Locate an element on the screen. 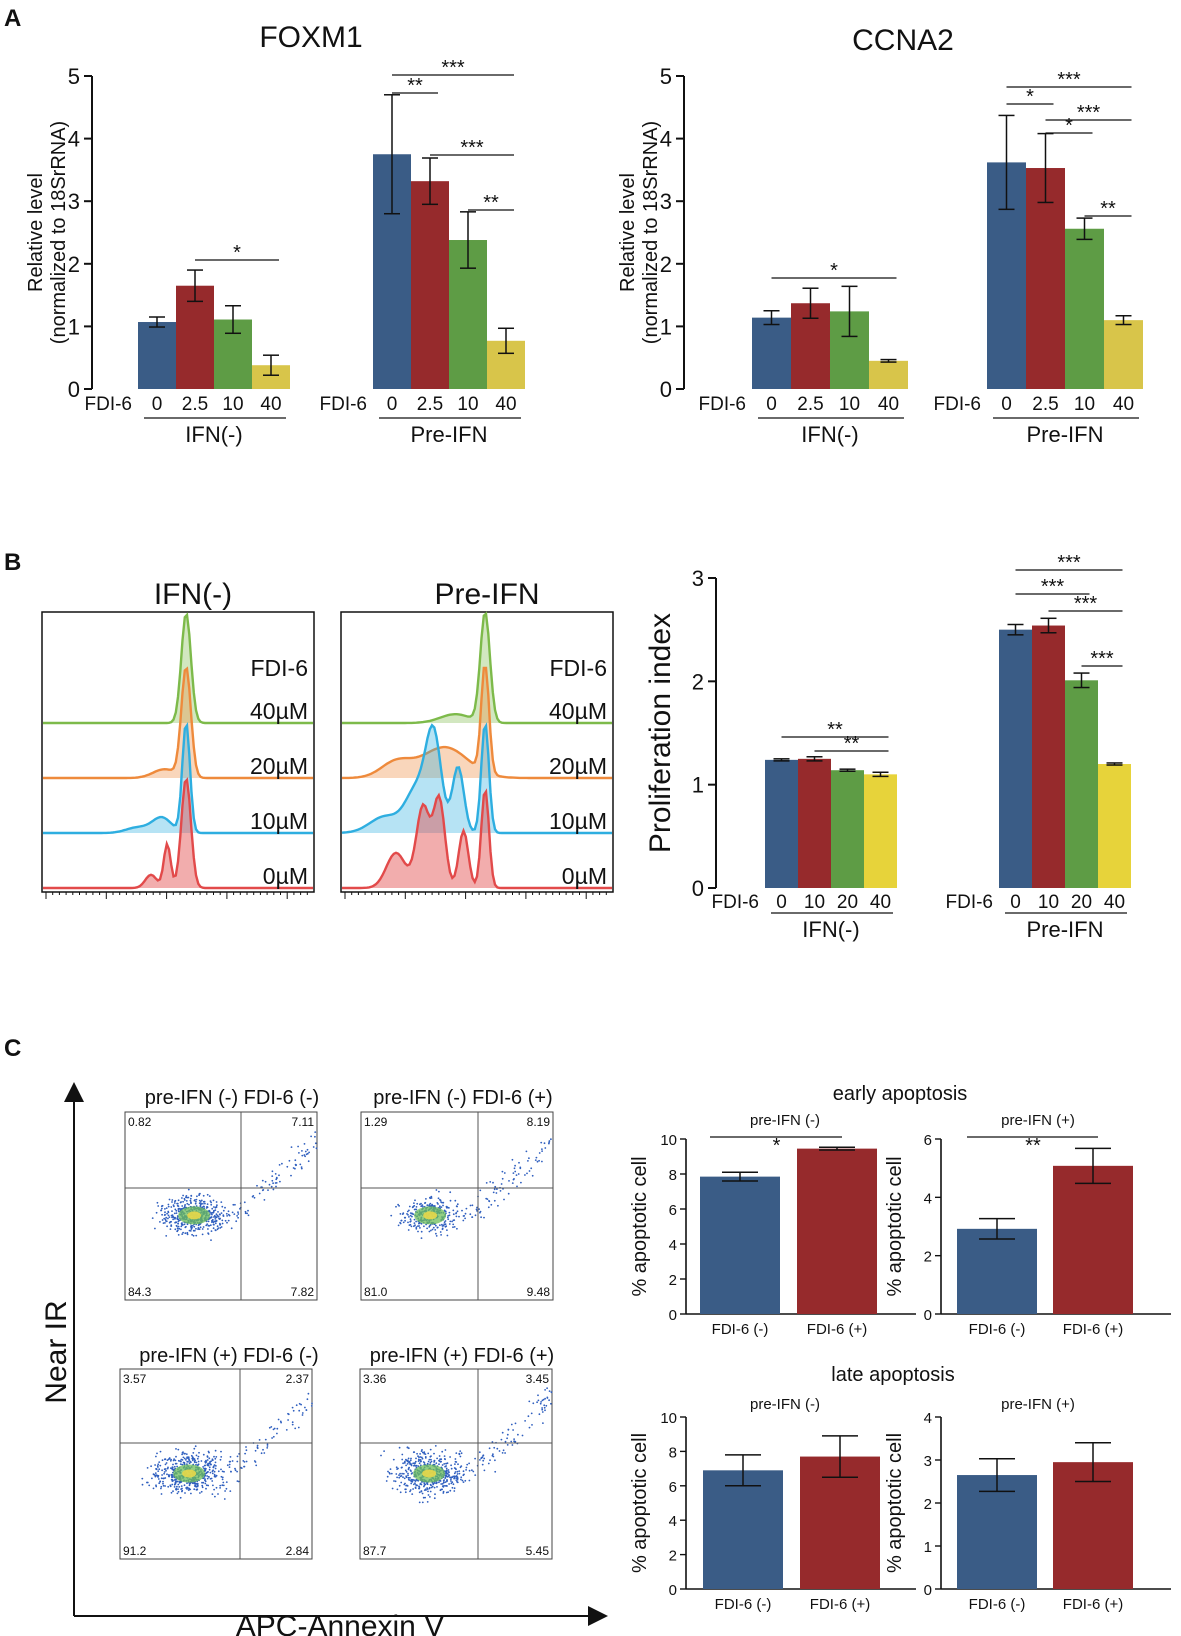 The height and width of the screenshot is (1636, 1181). y-tick-label: 5 is located at coordinates (666, 76).